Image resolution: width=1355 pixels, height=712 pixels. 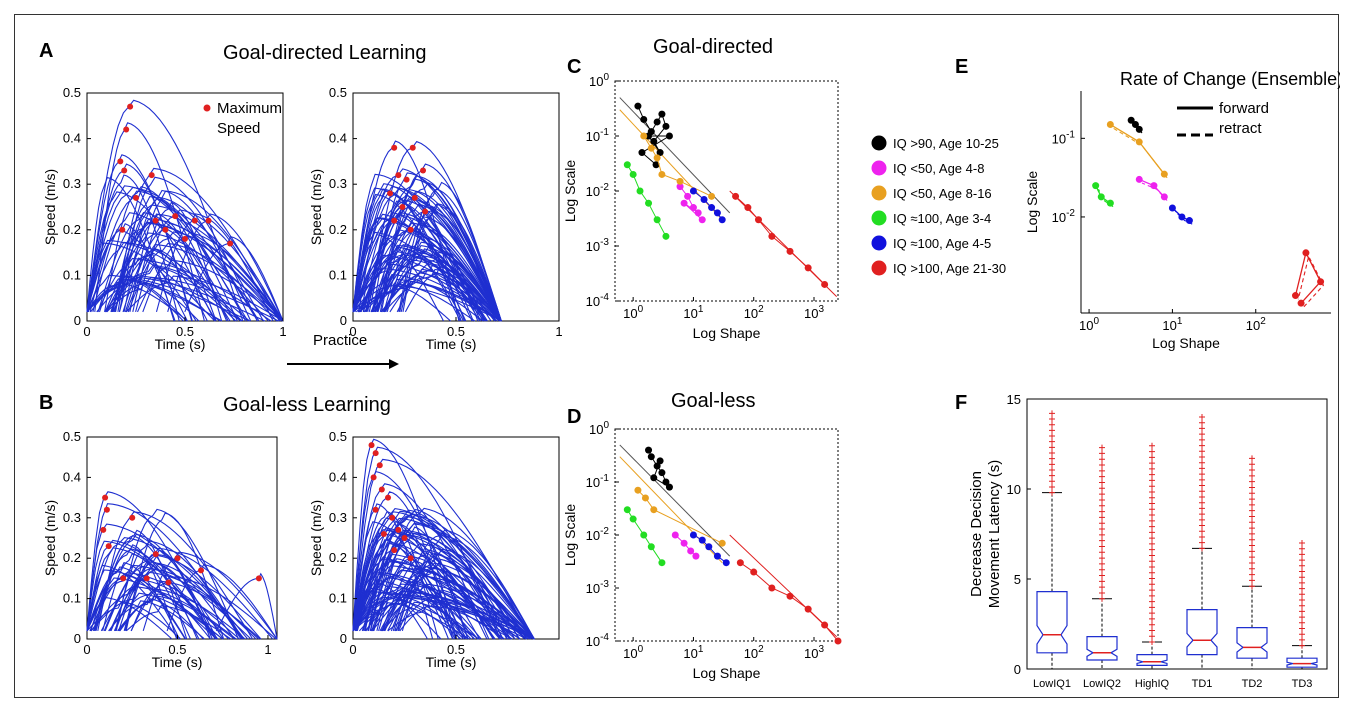 I want to click on x-tick-label: 0, so click(x=86, y=331).